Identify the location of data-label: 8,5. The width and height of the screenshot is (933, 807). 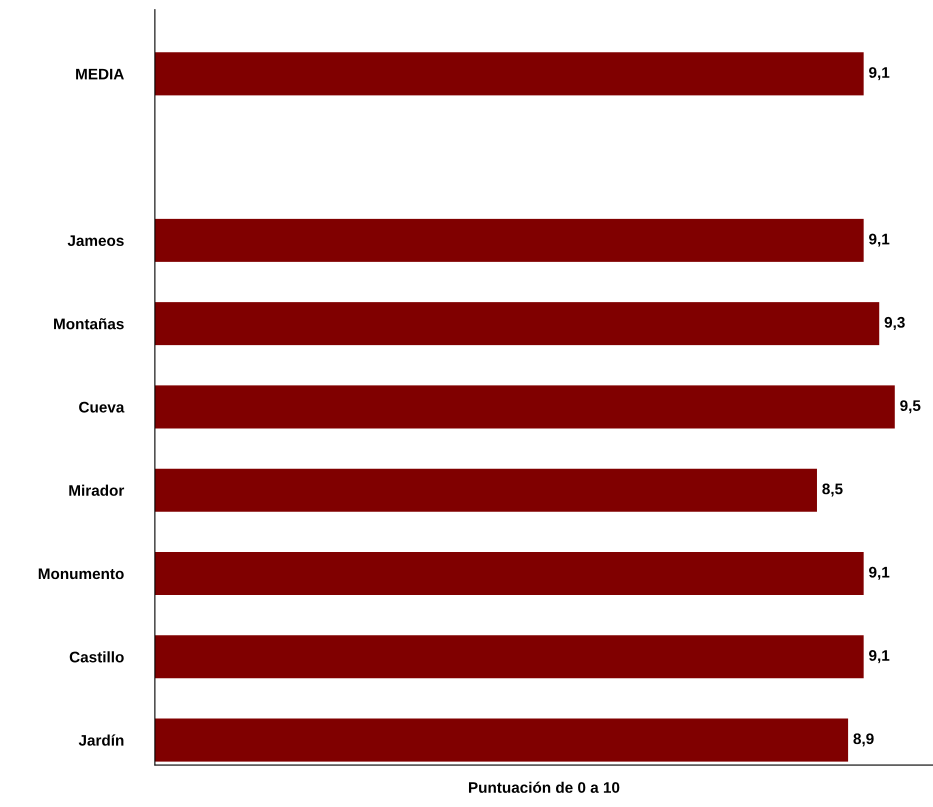
(832, 490).